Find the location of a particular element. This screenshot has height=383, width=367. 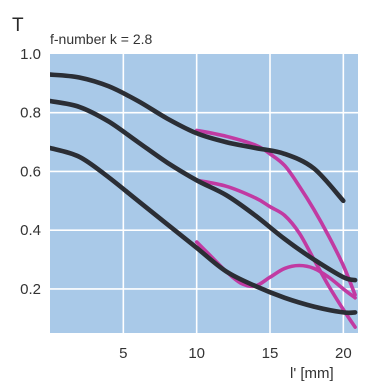

x-tick-label-20: 20 is located at coordinates (343, 353).